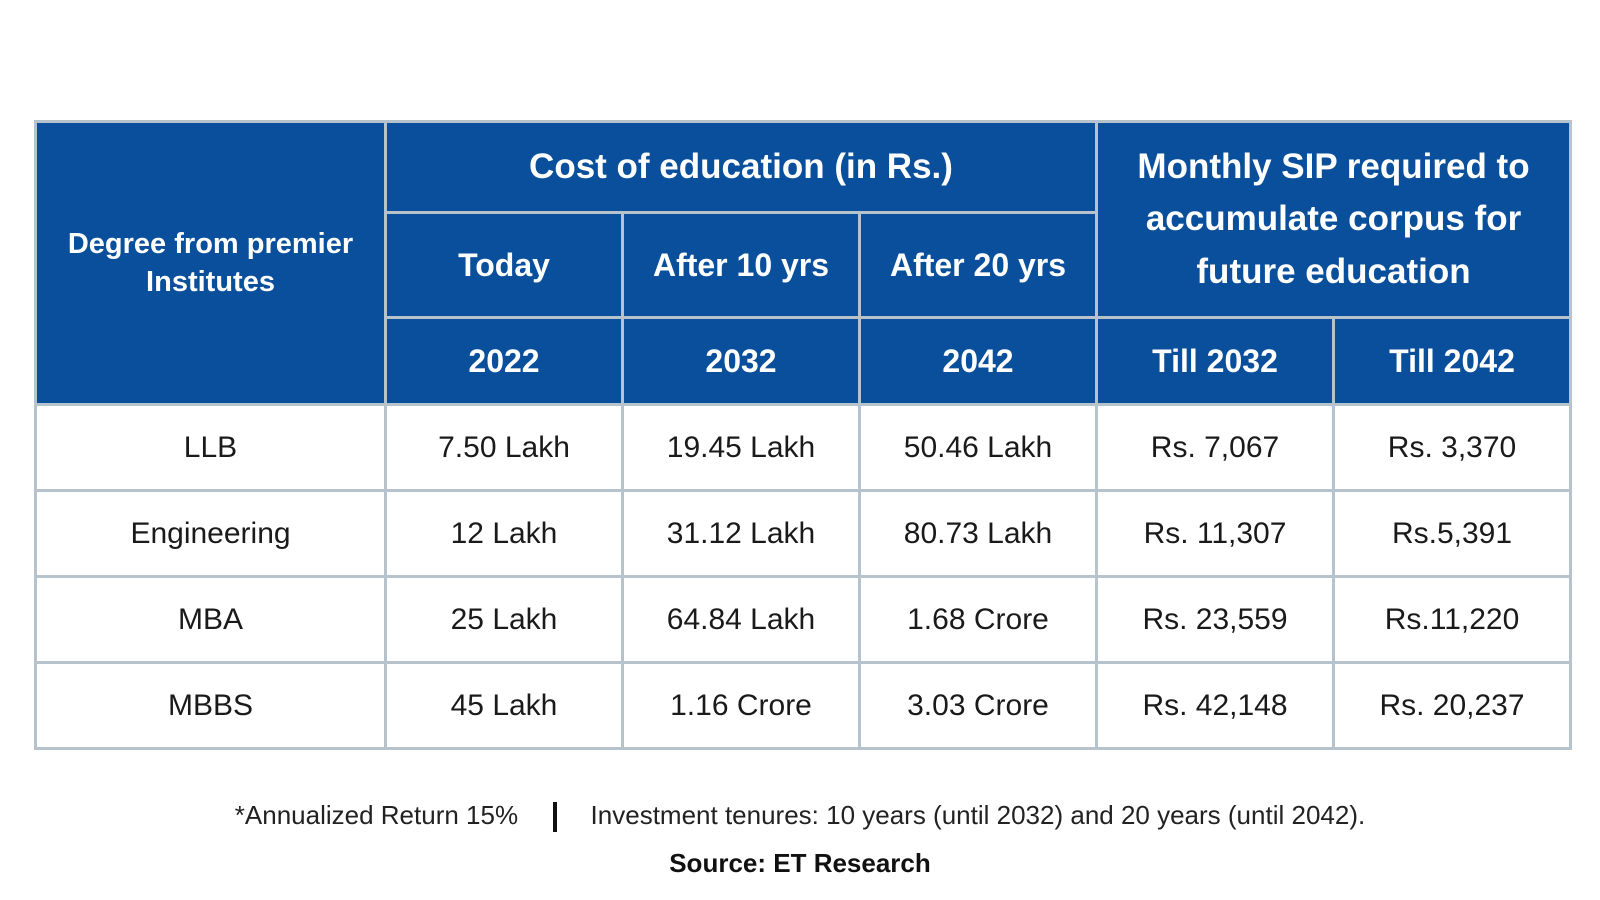 This screenshot has height=900, width=1600. Describe the element at coordinates (978, 533) in the screenshot. I see `cell-cost-after-20: 80.73 Lakh` at that location.